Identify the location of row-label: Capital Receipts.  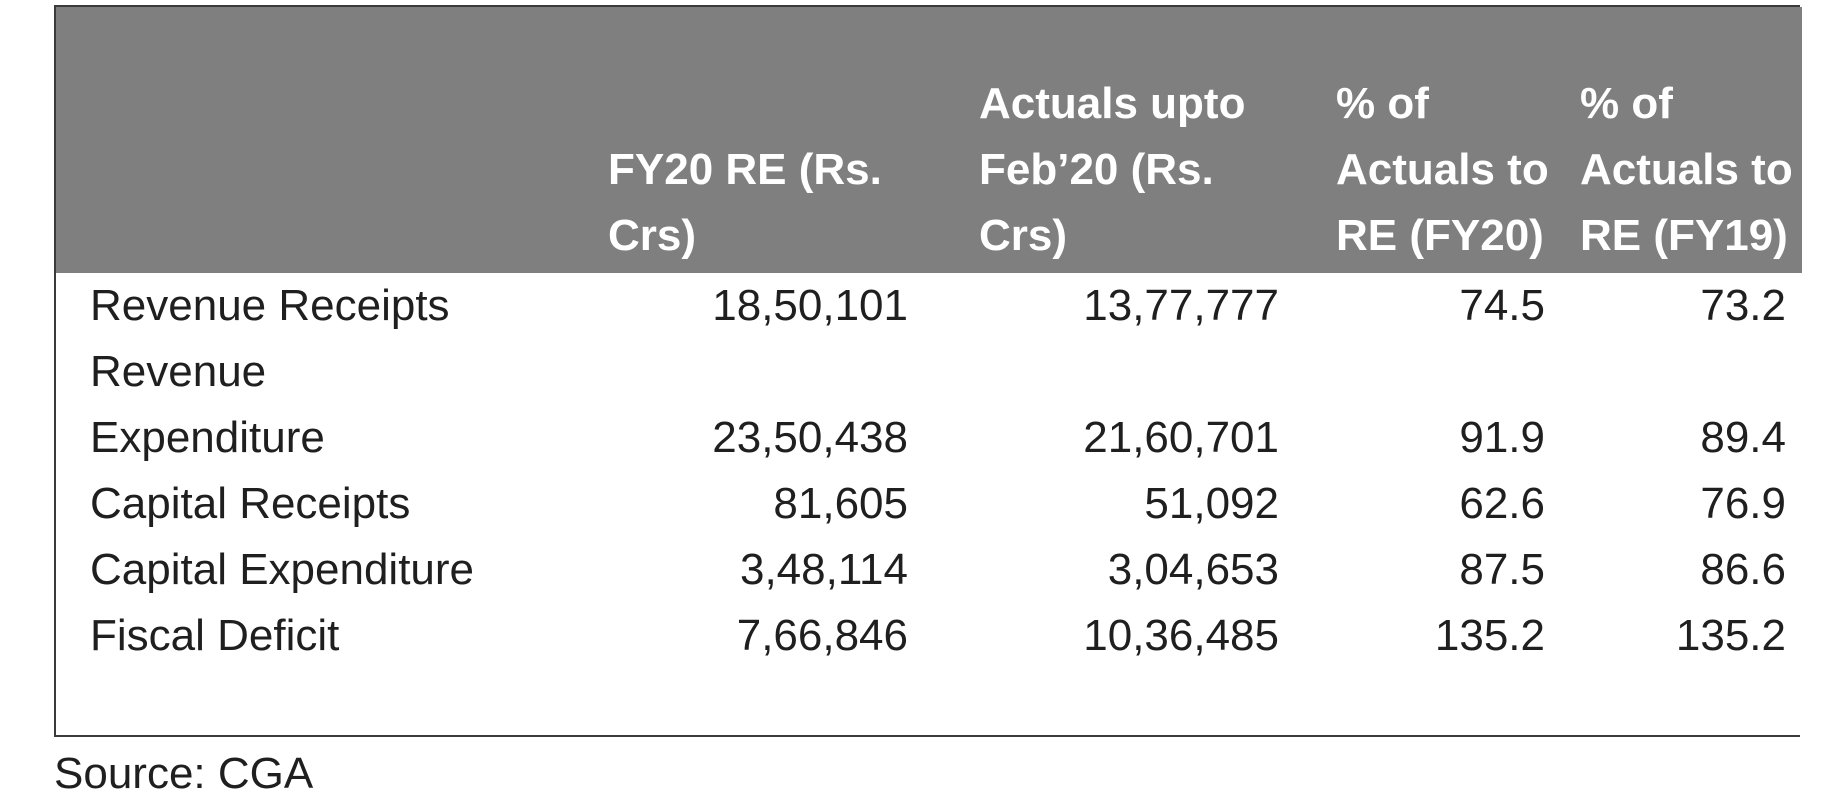
(250, 503).